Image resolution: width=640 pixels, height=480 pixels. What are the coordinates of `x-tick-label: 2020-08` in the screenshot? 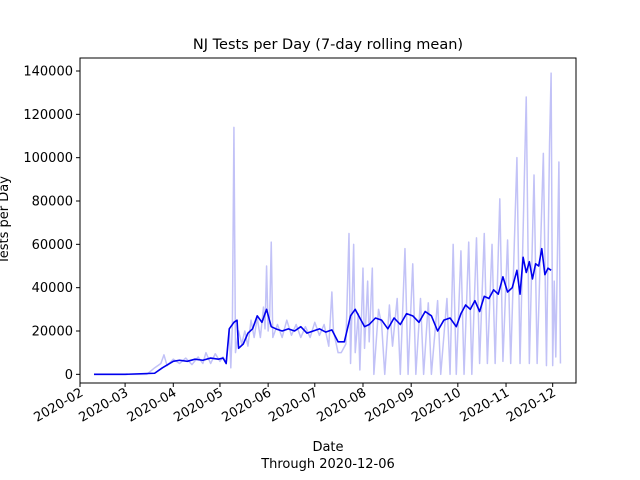 It's located at (341, 405).